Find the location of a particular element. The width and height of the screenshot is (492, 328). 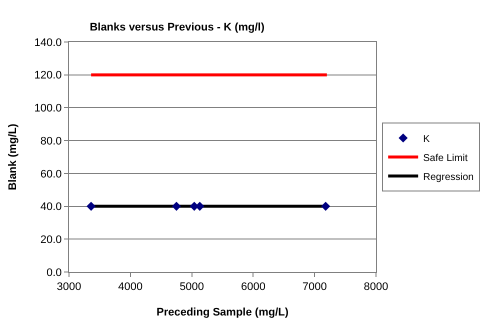

y-tick-label: 80.0 is located at coordinates (51, 141).